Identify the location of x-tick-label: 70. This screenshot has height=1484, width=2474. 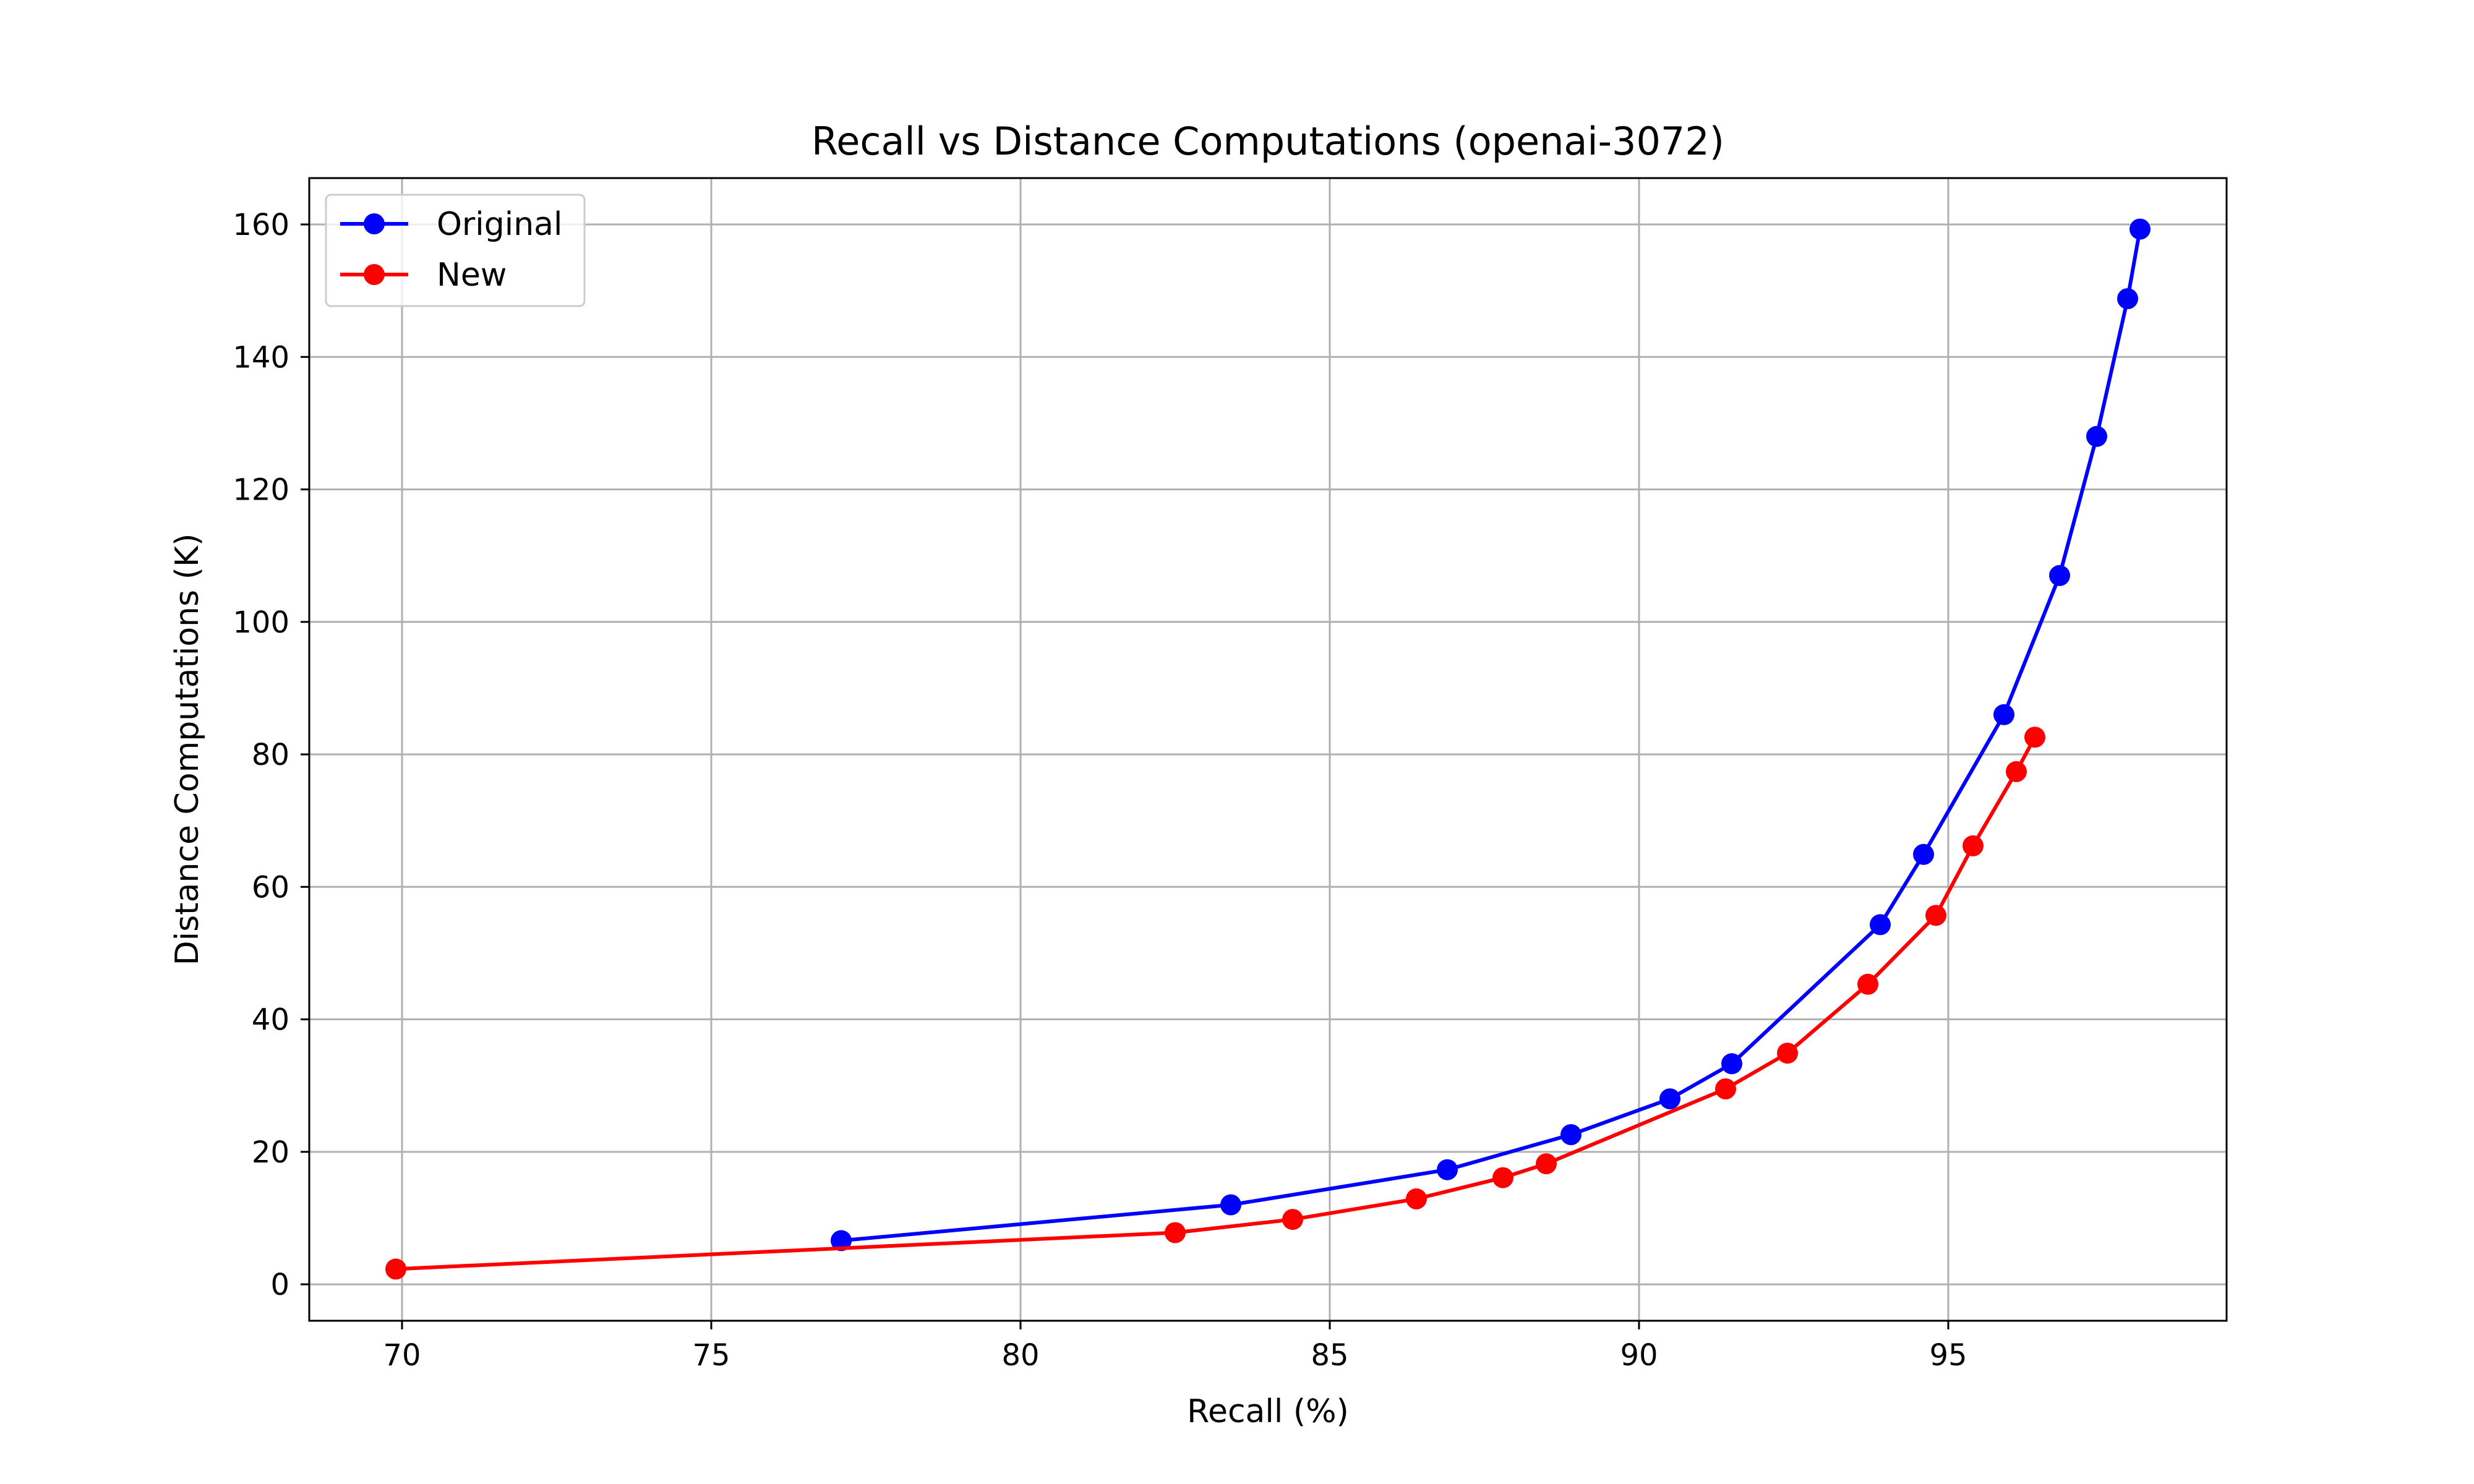
(402, 1355).